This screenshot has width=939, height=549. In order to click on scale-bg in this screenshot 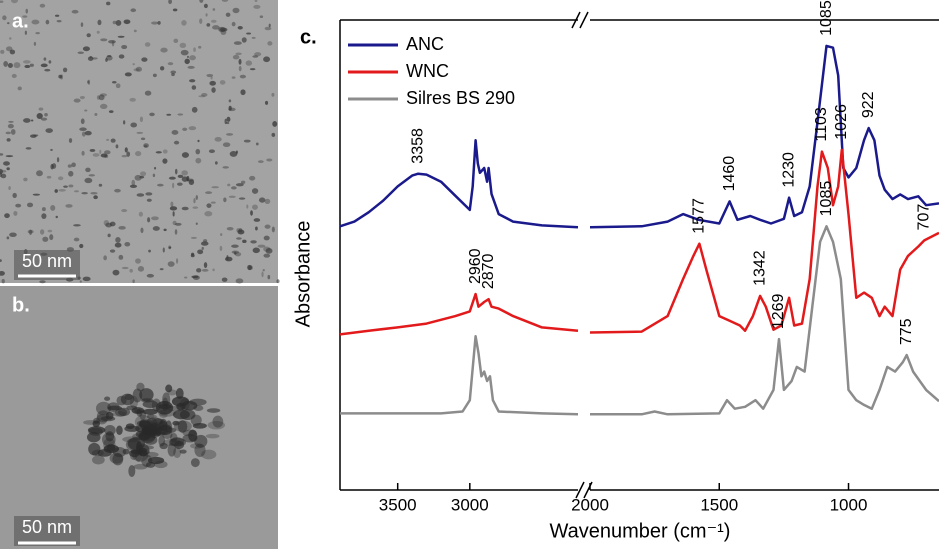, I will do `click(47, 531)`.